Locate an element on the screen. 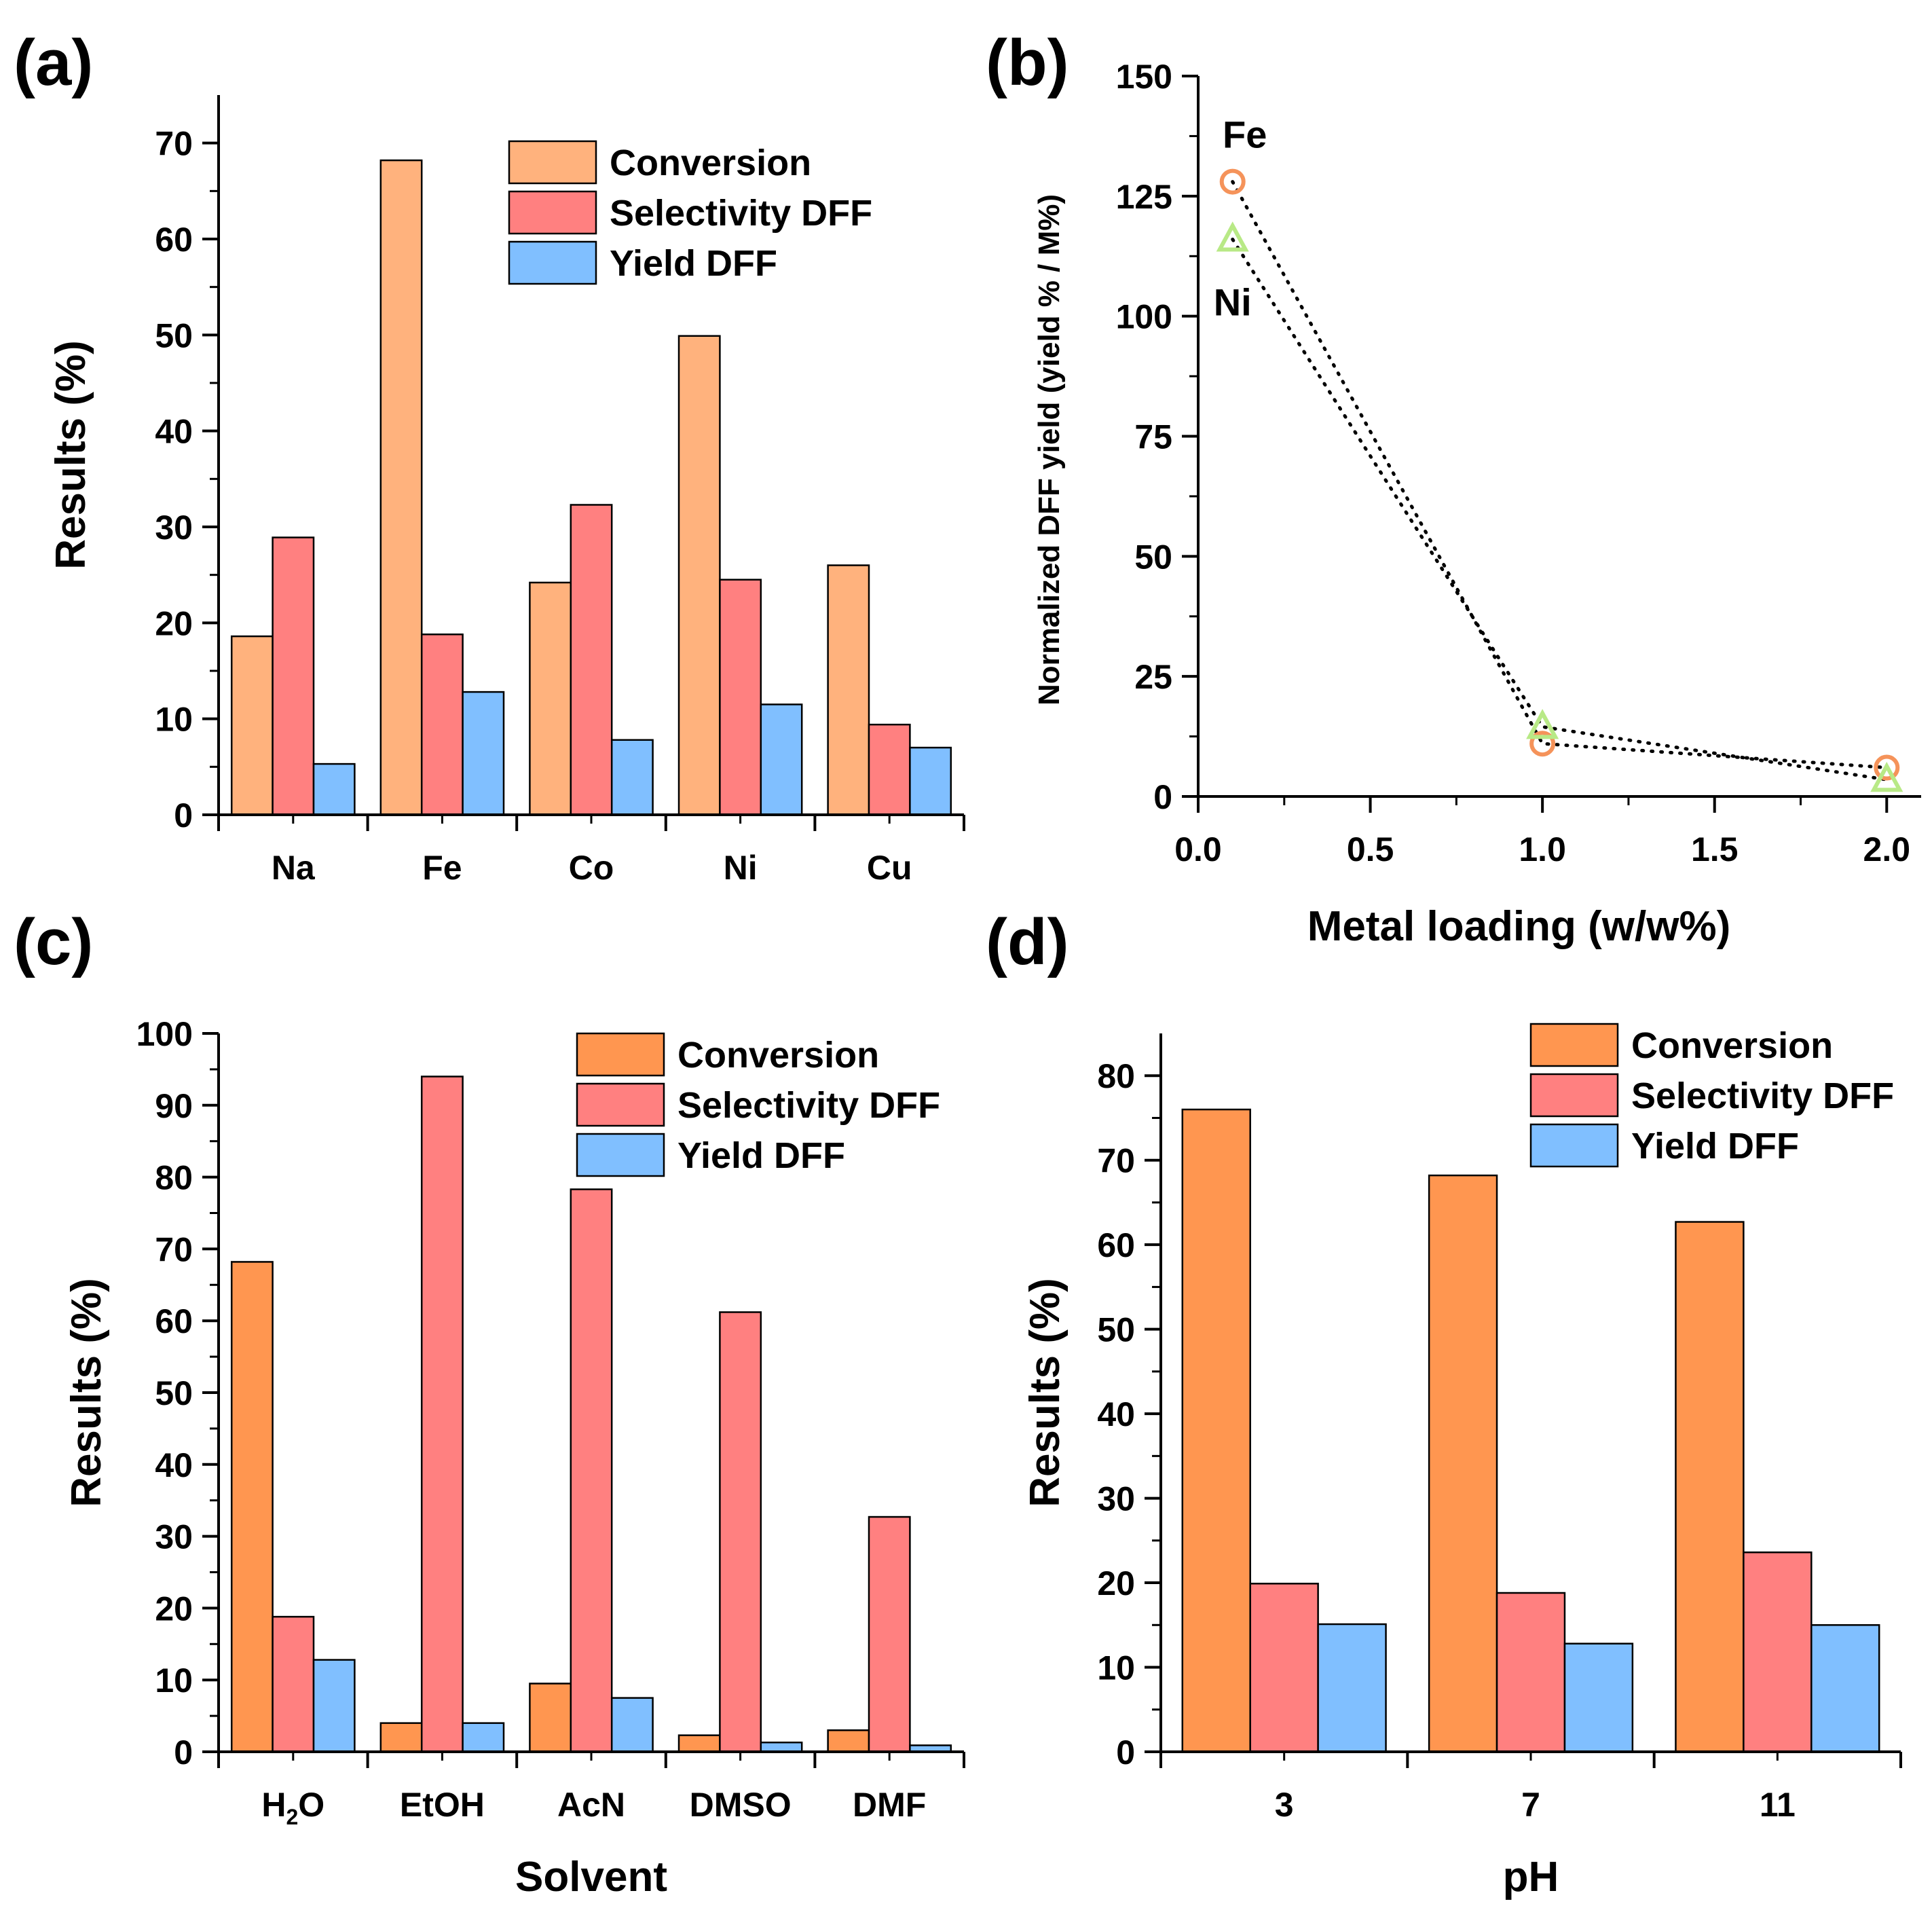  bar-selectivity-dff-acn is located at coordinates (591, 1470).